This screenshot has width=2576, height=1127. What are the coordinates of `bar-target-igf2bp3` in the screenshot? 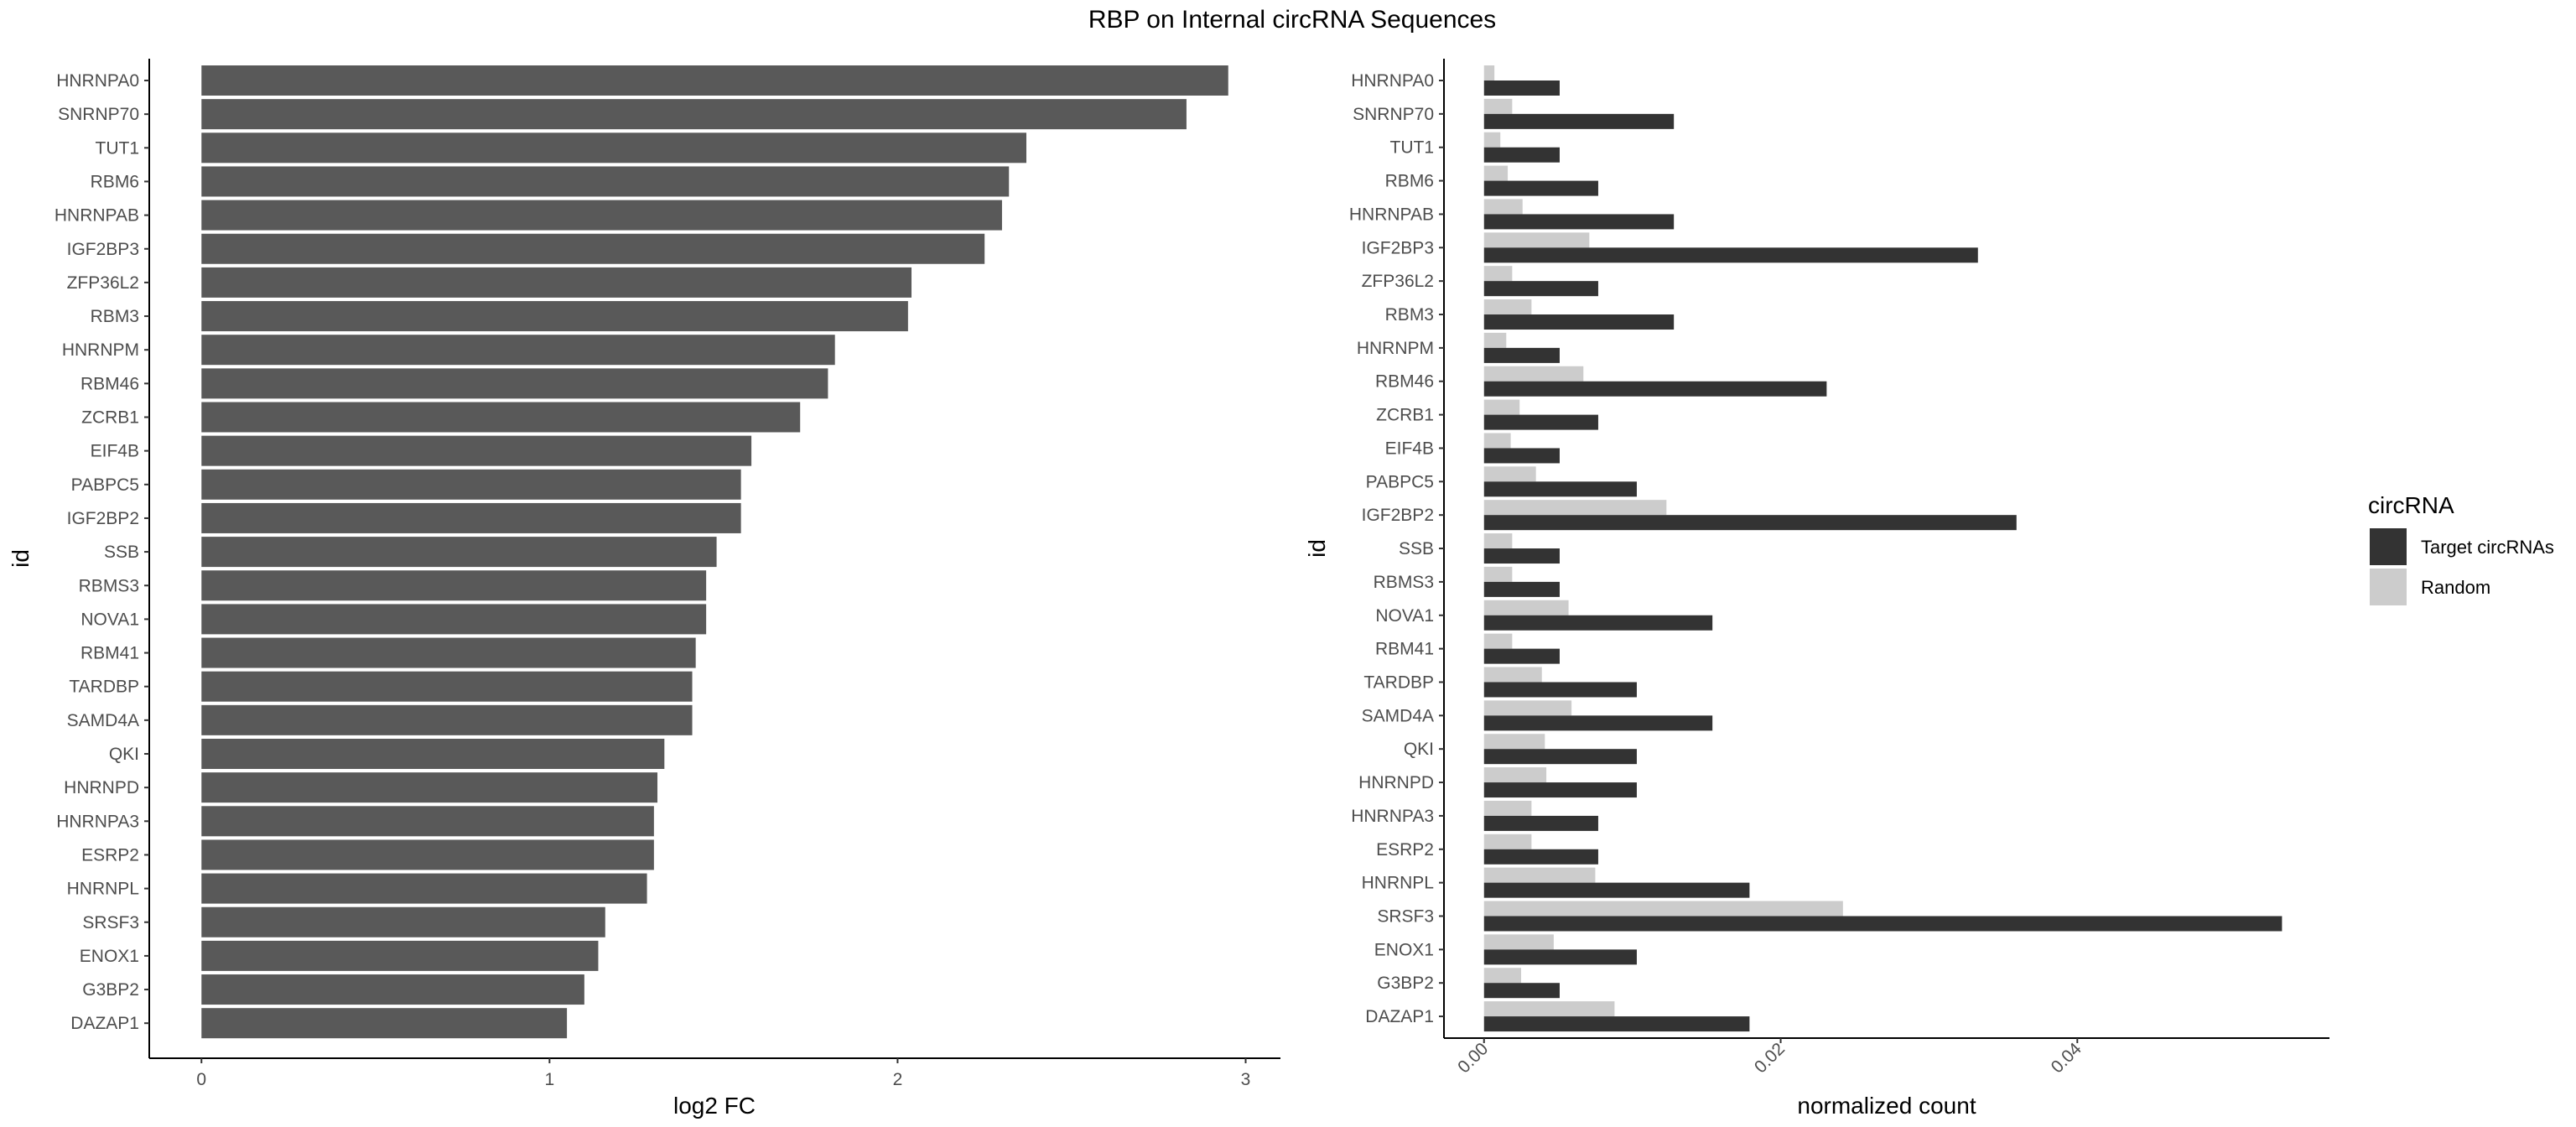 It's located at (1730, 255).